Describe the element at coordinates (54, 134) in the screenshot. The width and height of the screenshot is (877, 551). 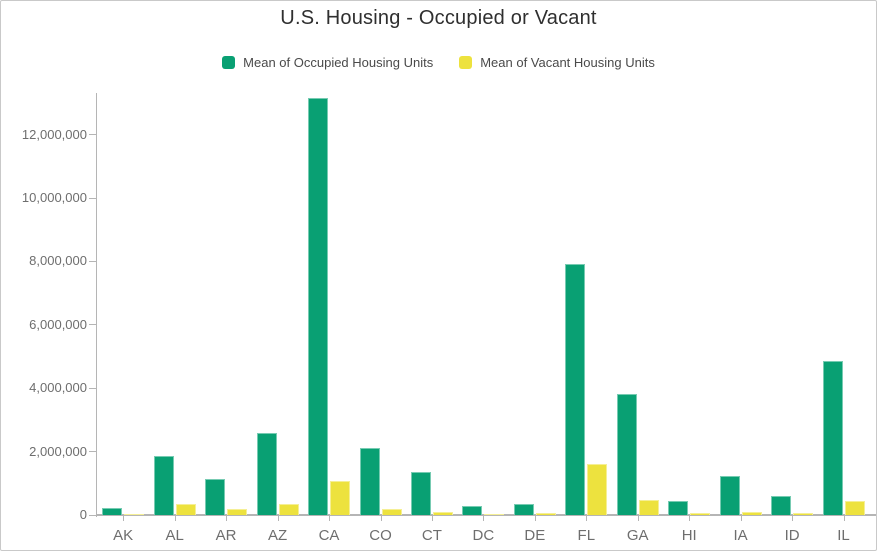
I see `y-axis-tick-label: 12,000,000` at that location.